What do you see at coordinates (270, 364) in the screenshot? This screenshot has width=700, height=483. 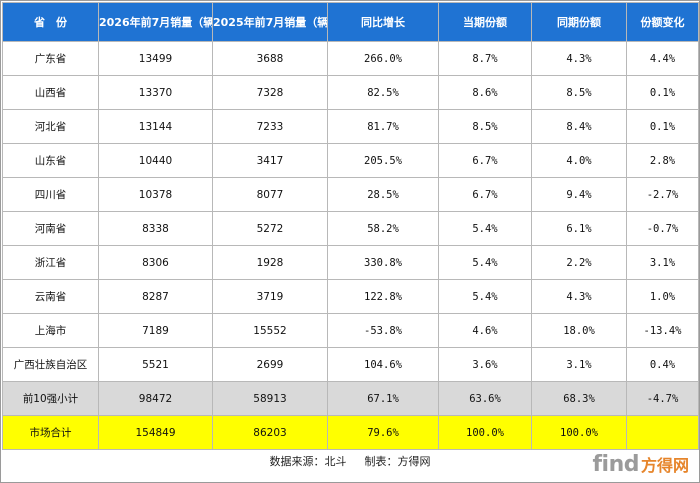 I see `sales-2025-cell: 2699` at bounding box center [270, 364].